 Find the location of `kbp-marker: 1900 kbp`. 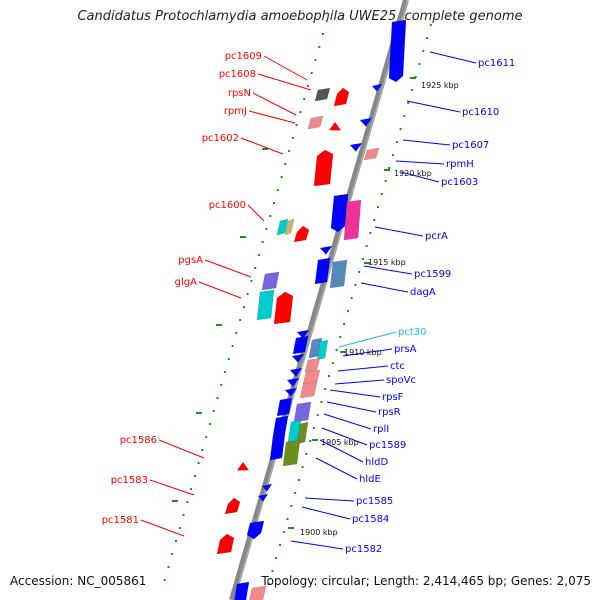

kbp-marker: 1900 kbp is located at coordinates (319, 532).